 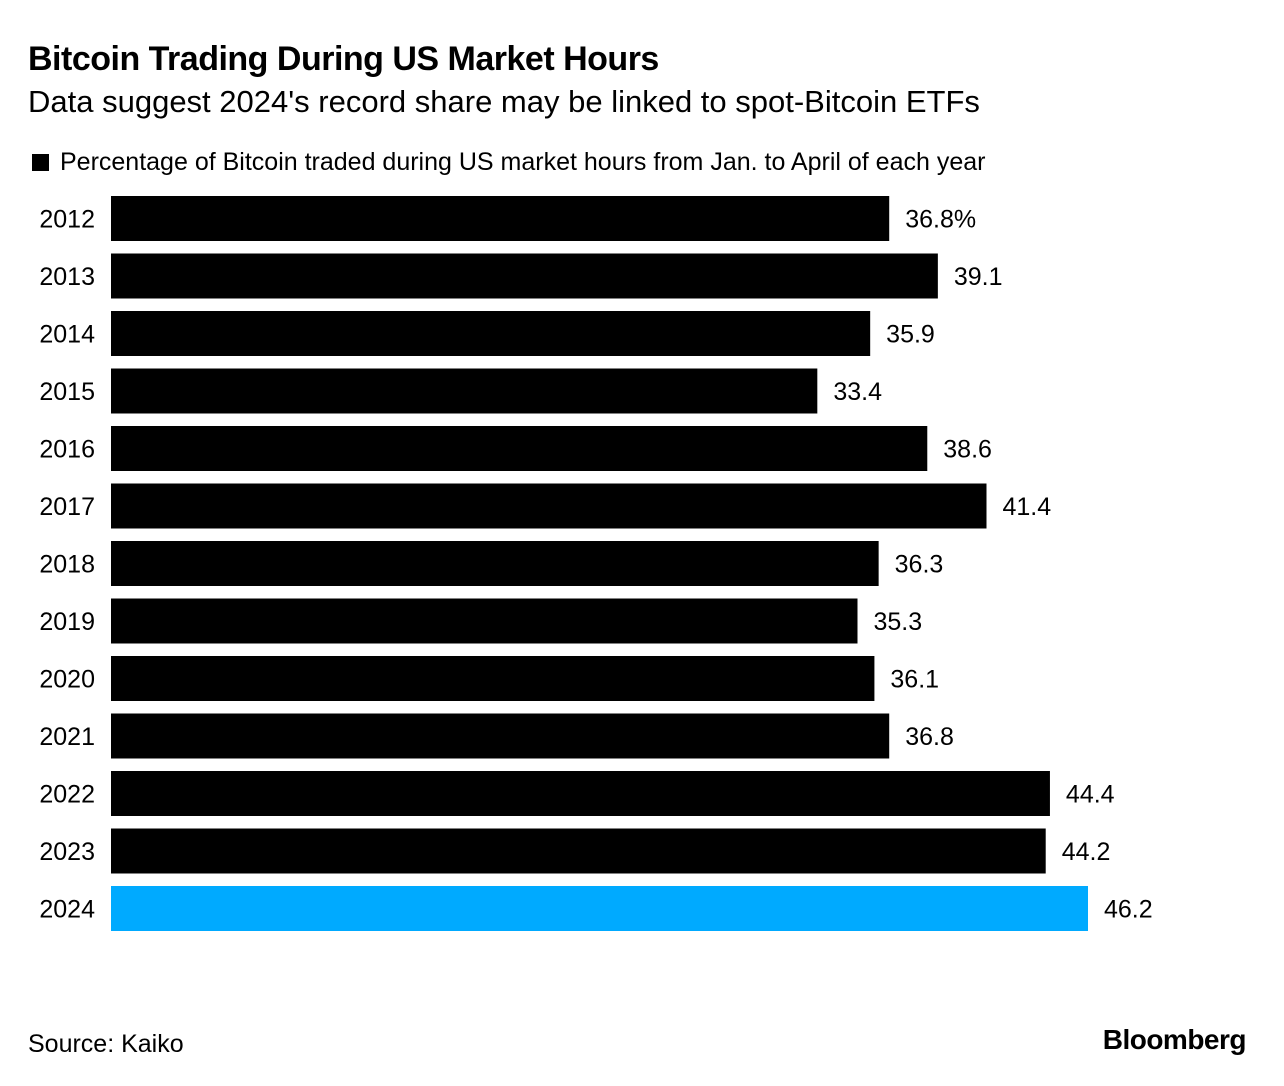 I want to click on value-label-2014: 35.9, so click(x=910, y=335).